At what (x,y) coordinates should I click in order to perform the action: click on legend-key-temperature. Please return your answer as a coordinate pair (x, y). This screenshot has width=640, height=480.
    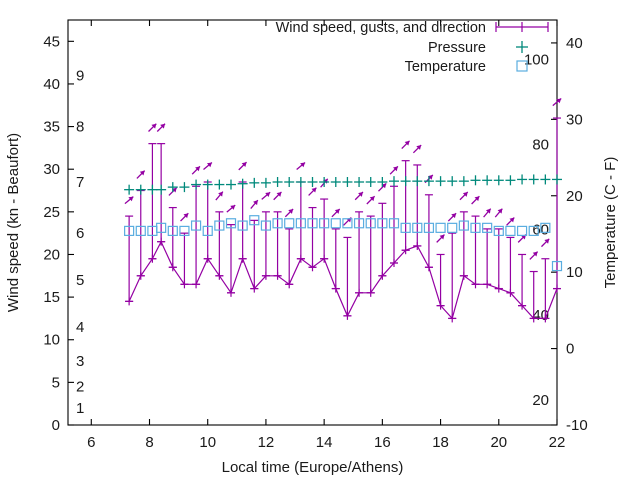
    Looking at the image, I should click on (522, 66).